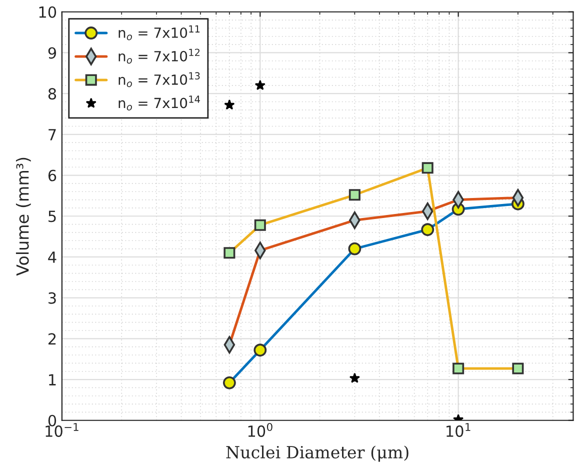 This screenshot has height=475, width=579. Describe the element at coordinates (159, 32) in the screenshot. I see `legend-label: n$_{o}$ = 7x10$^{11}$` at that location.